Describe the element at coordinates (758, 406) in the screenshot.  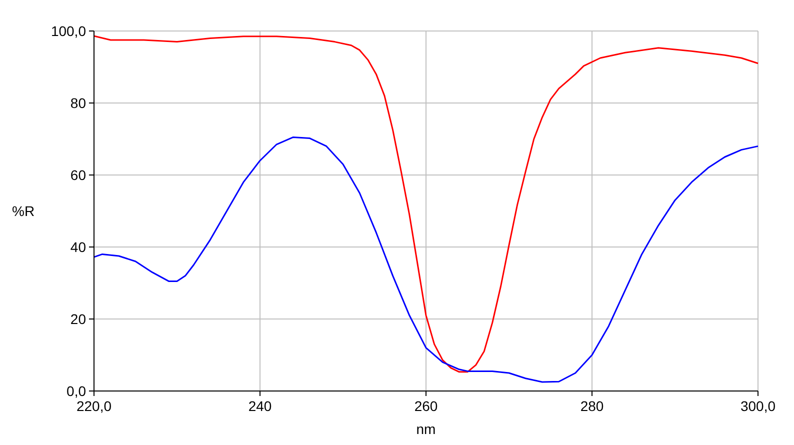
I see `x-tick-label: 300,0` at that location.